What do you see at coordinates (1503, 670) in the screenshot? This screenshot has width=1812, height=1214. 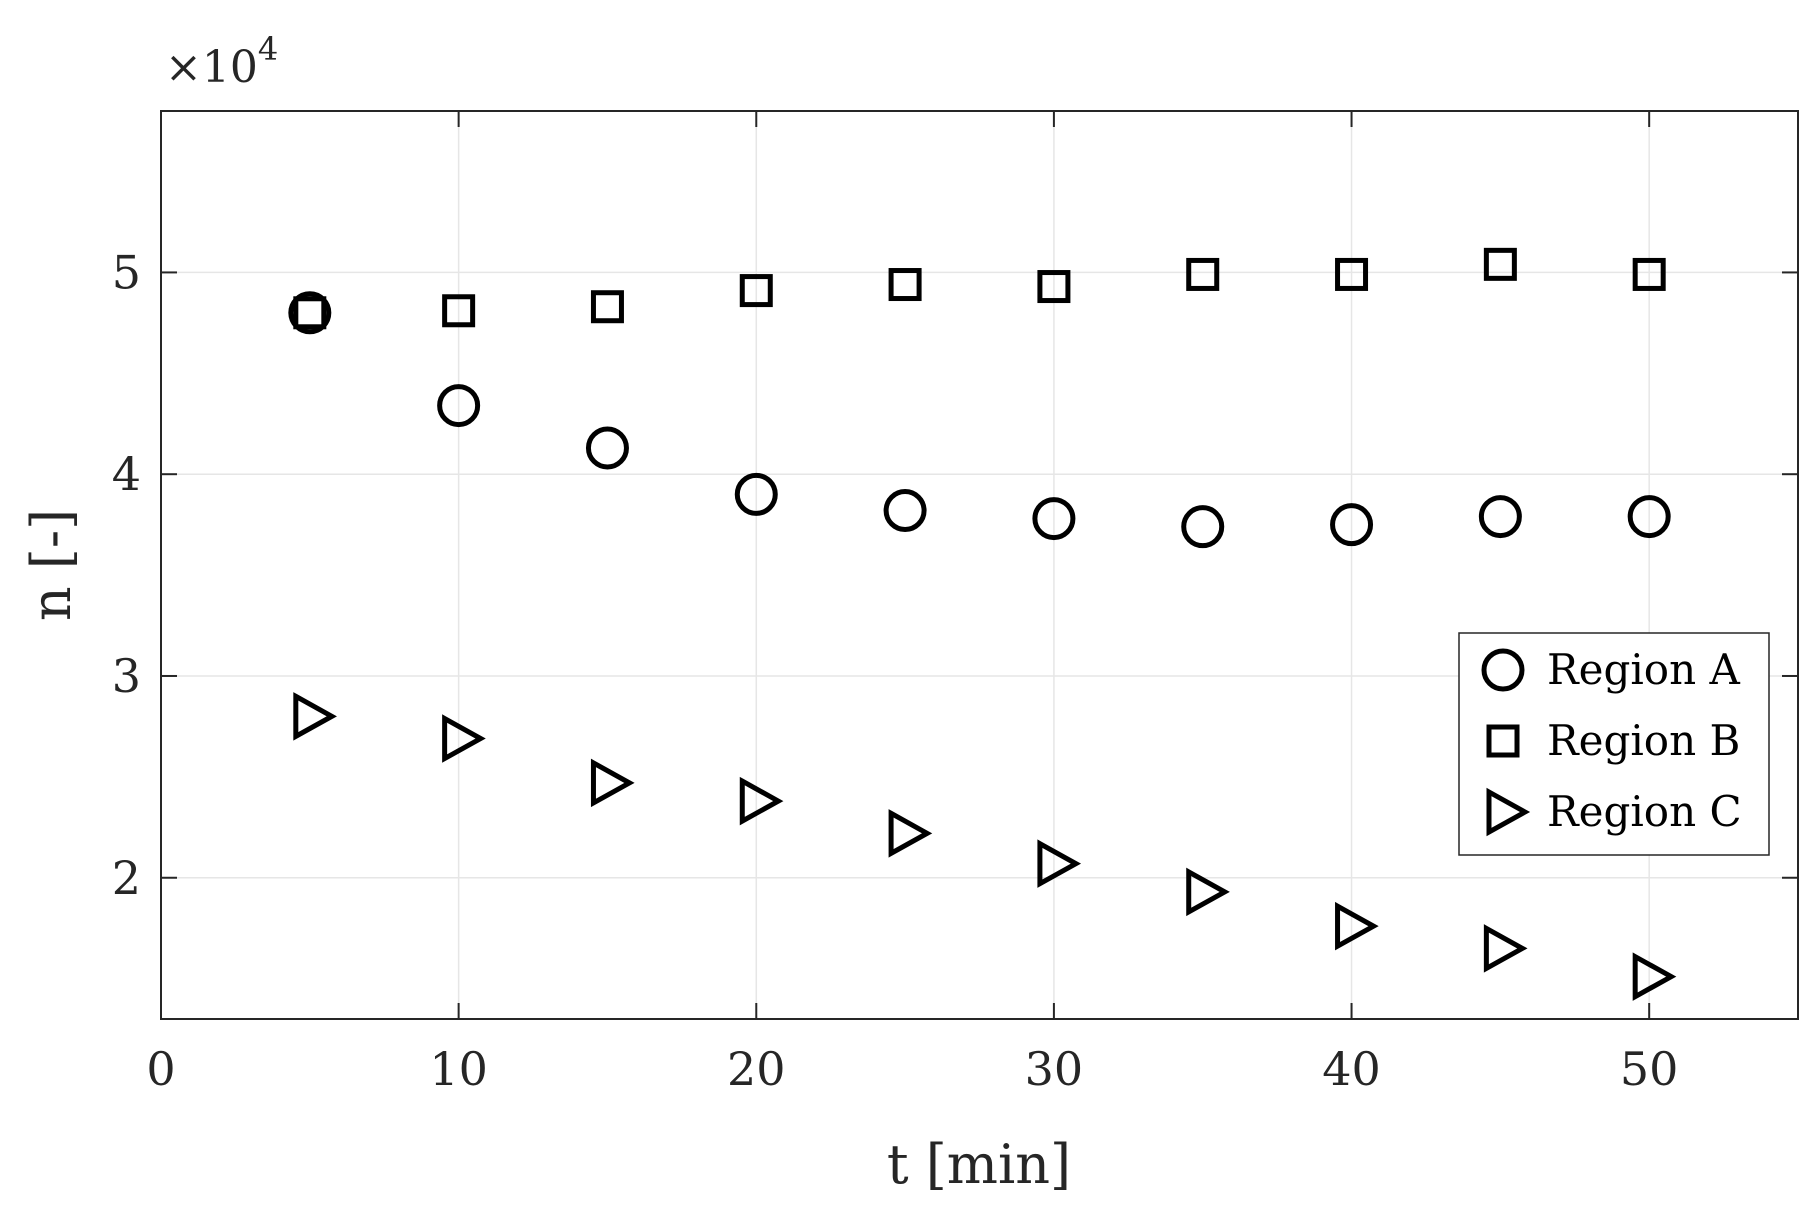 I see `legend-marker-circle` at bounding box center [1503, 670].